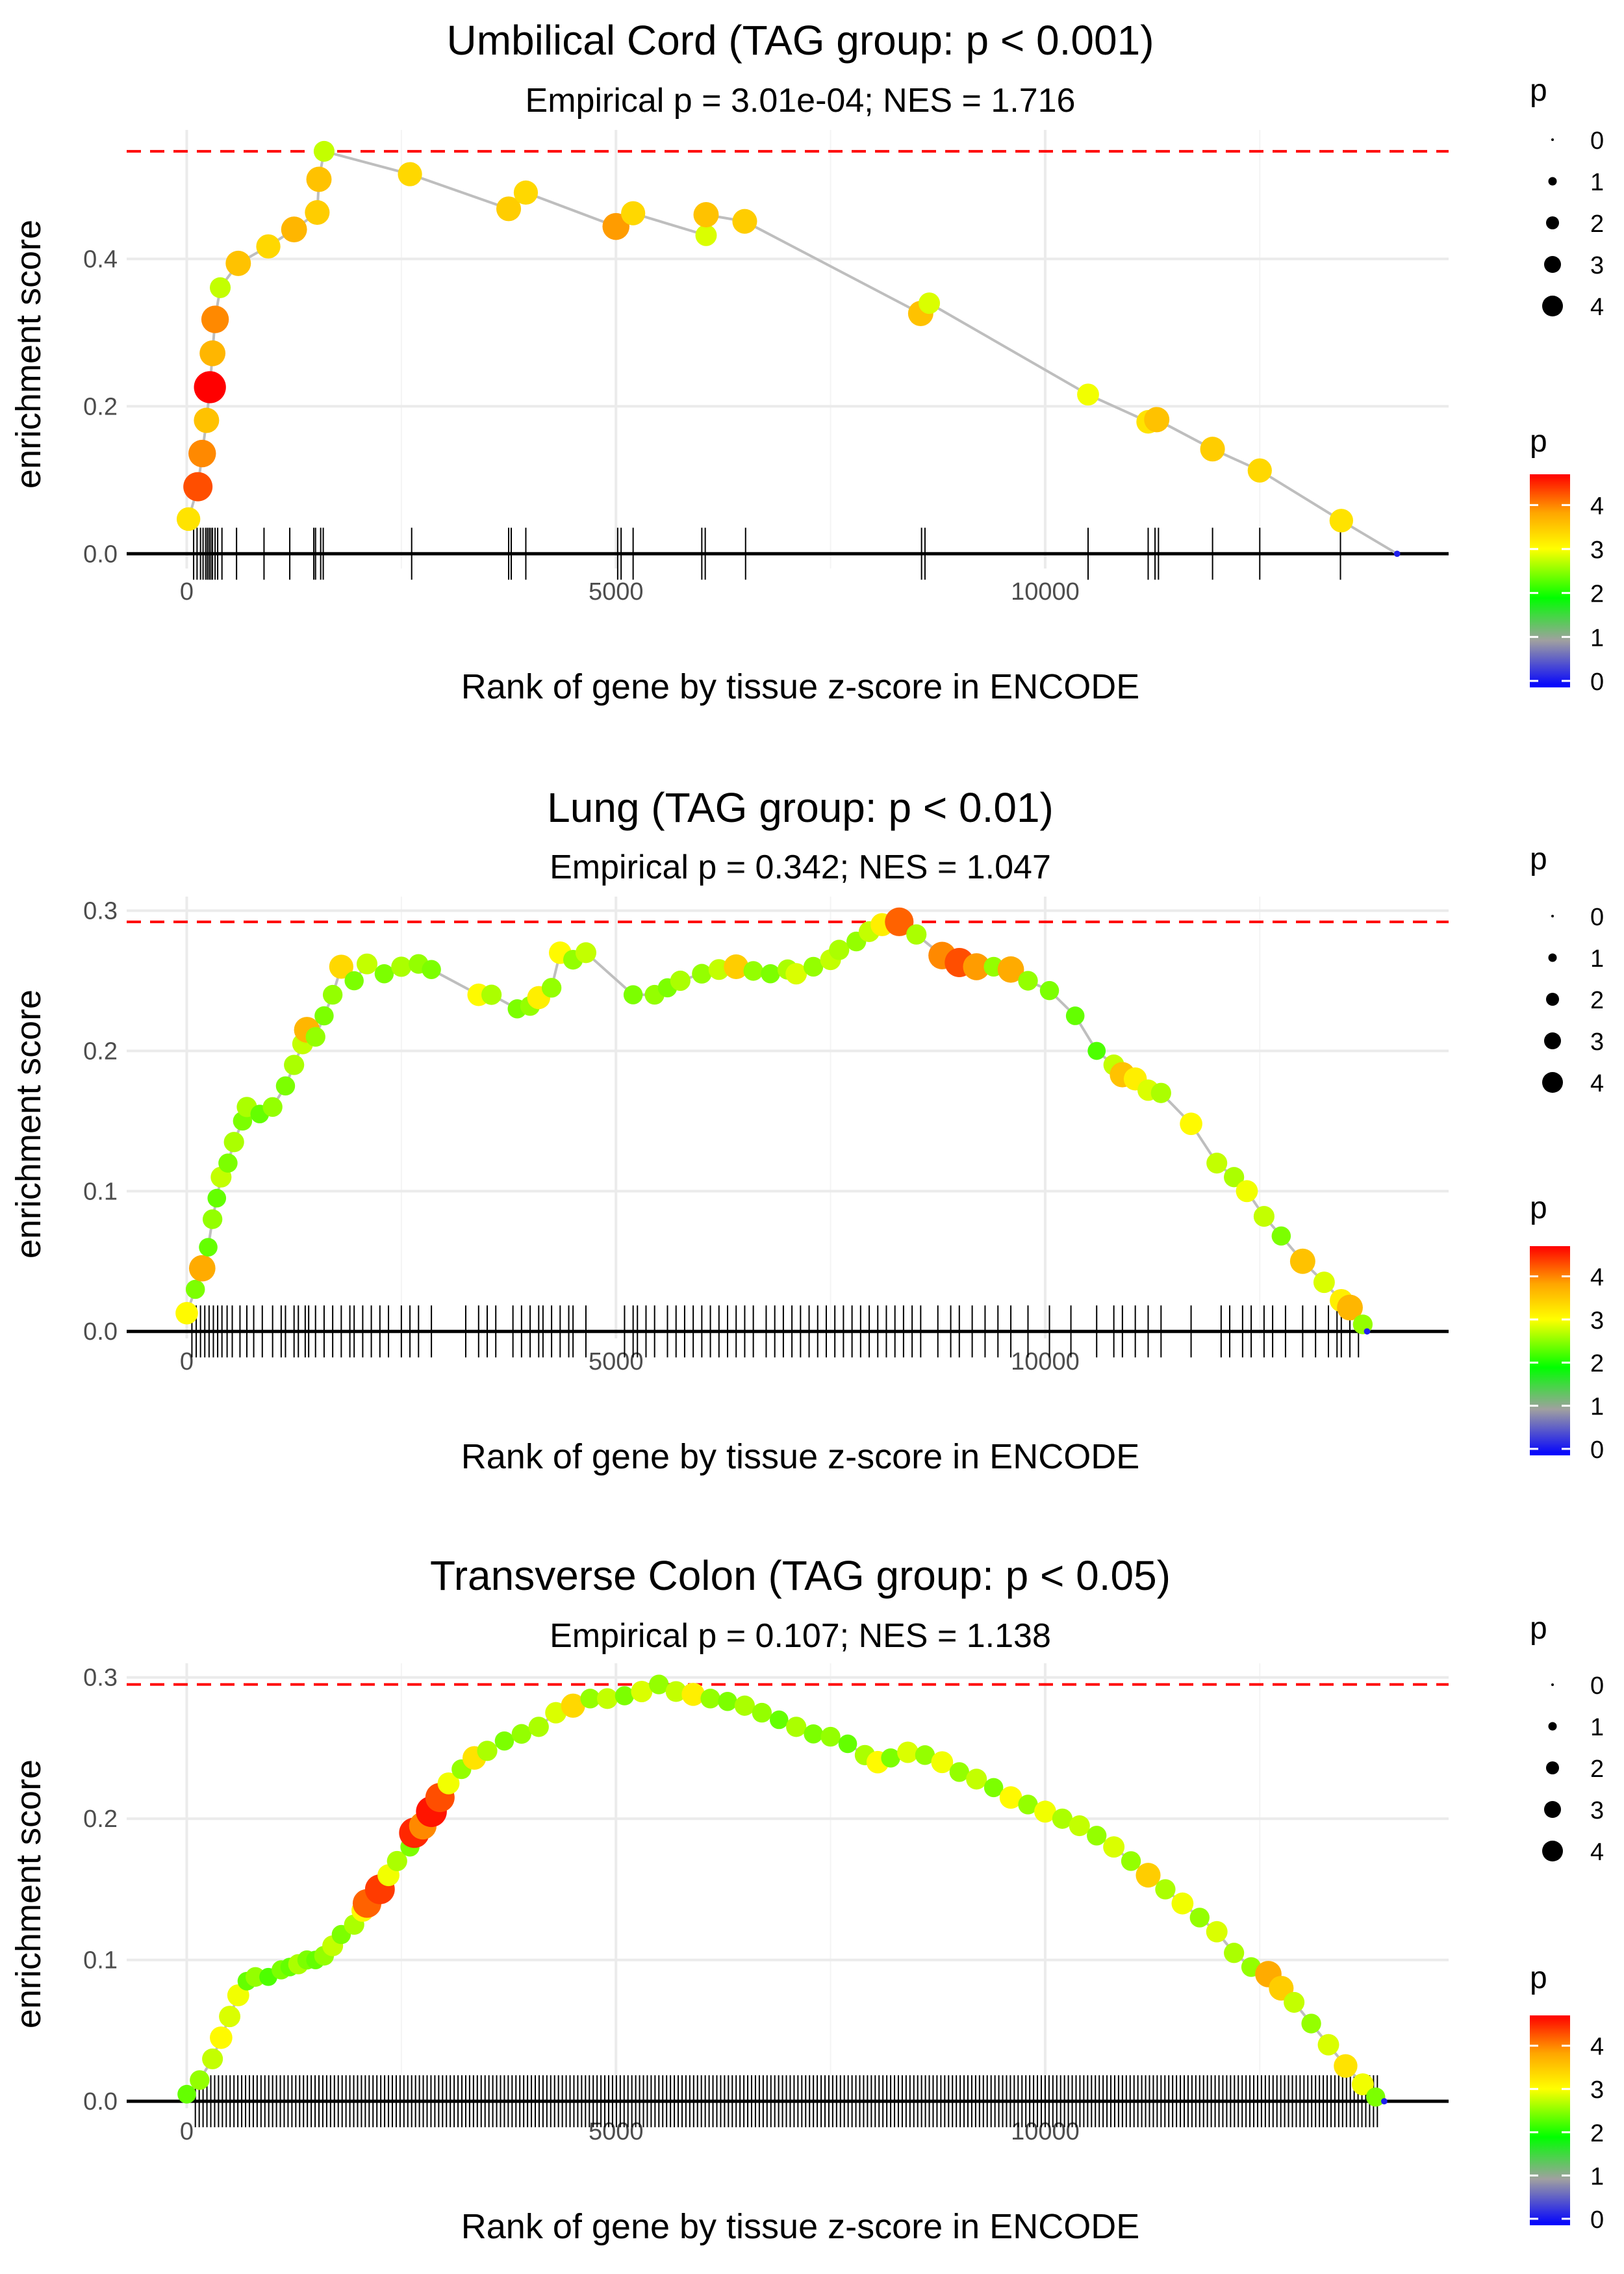  Describe the element at coordinates (801, 101) in the screenshot. I see `chart-subtitle: Empirical p = 3.01e-04; NES = 1.716` at that location.